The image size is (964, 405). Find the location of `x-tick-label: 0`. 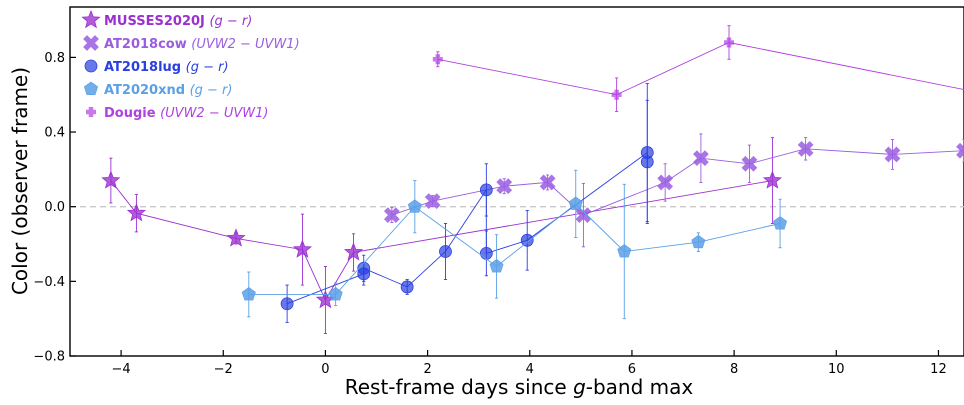

x-tick-label: 0 is located at coordinates (325, 369).